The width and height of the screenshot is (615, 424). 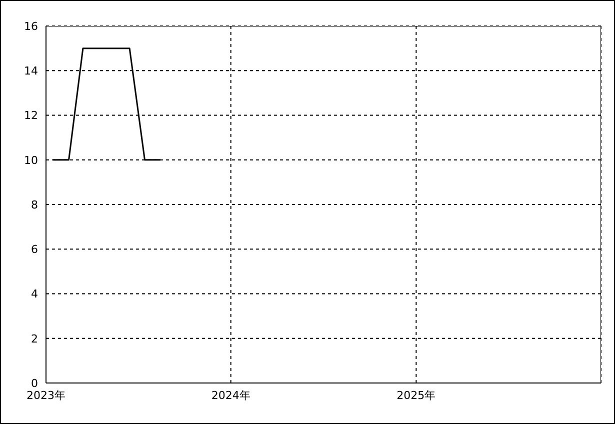 I want to click on y-tick-label: 14, so click(x=31, y=71).